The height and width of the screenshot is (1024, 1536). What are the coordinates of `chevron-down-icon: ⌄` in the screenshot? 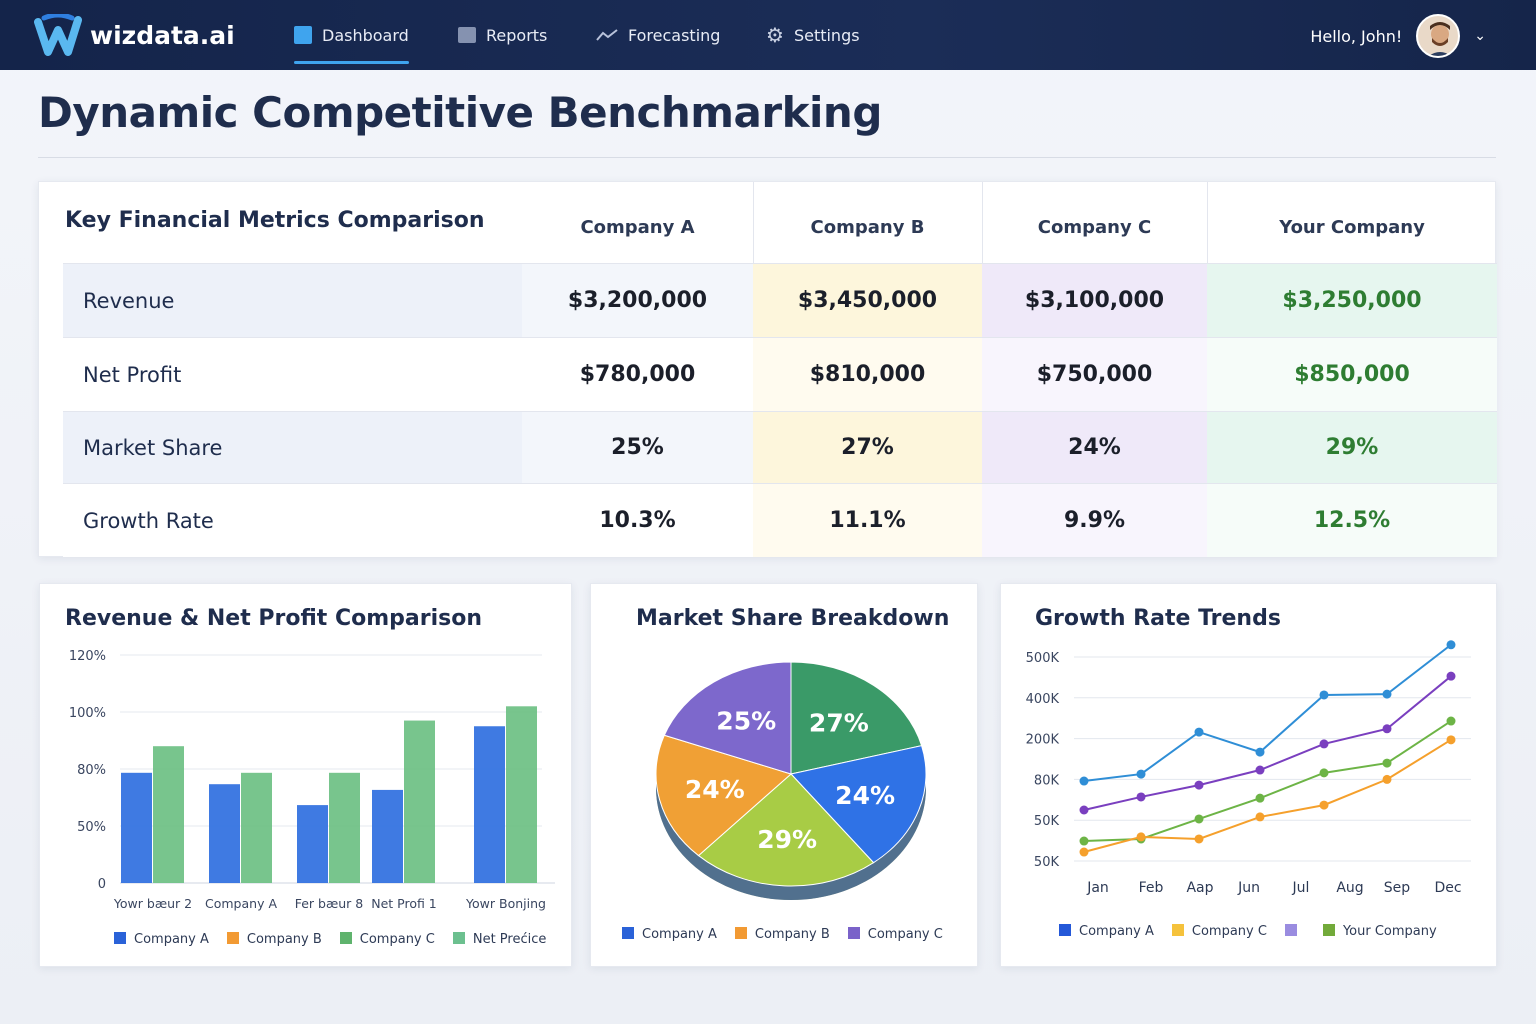 It's located at (1480, 36).